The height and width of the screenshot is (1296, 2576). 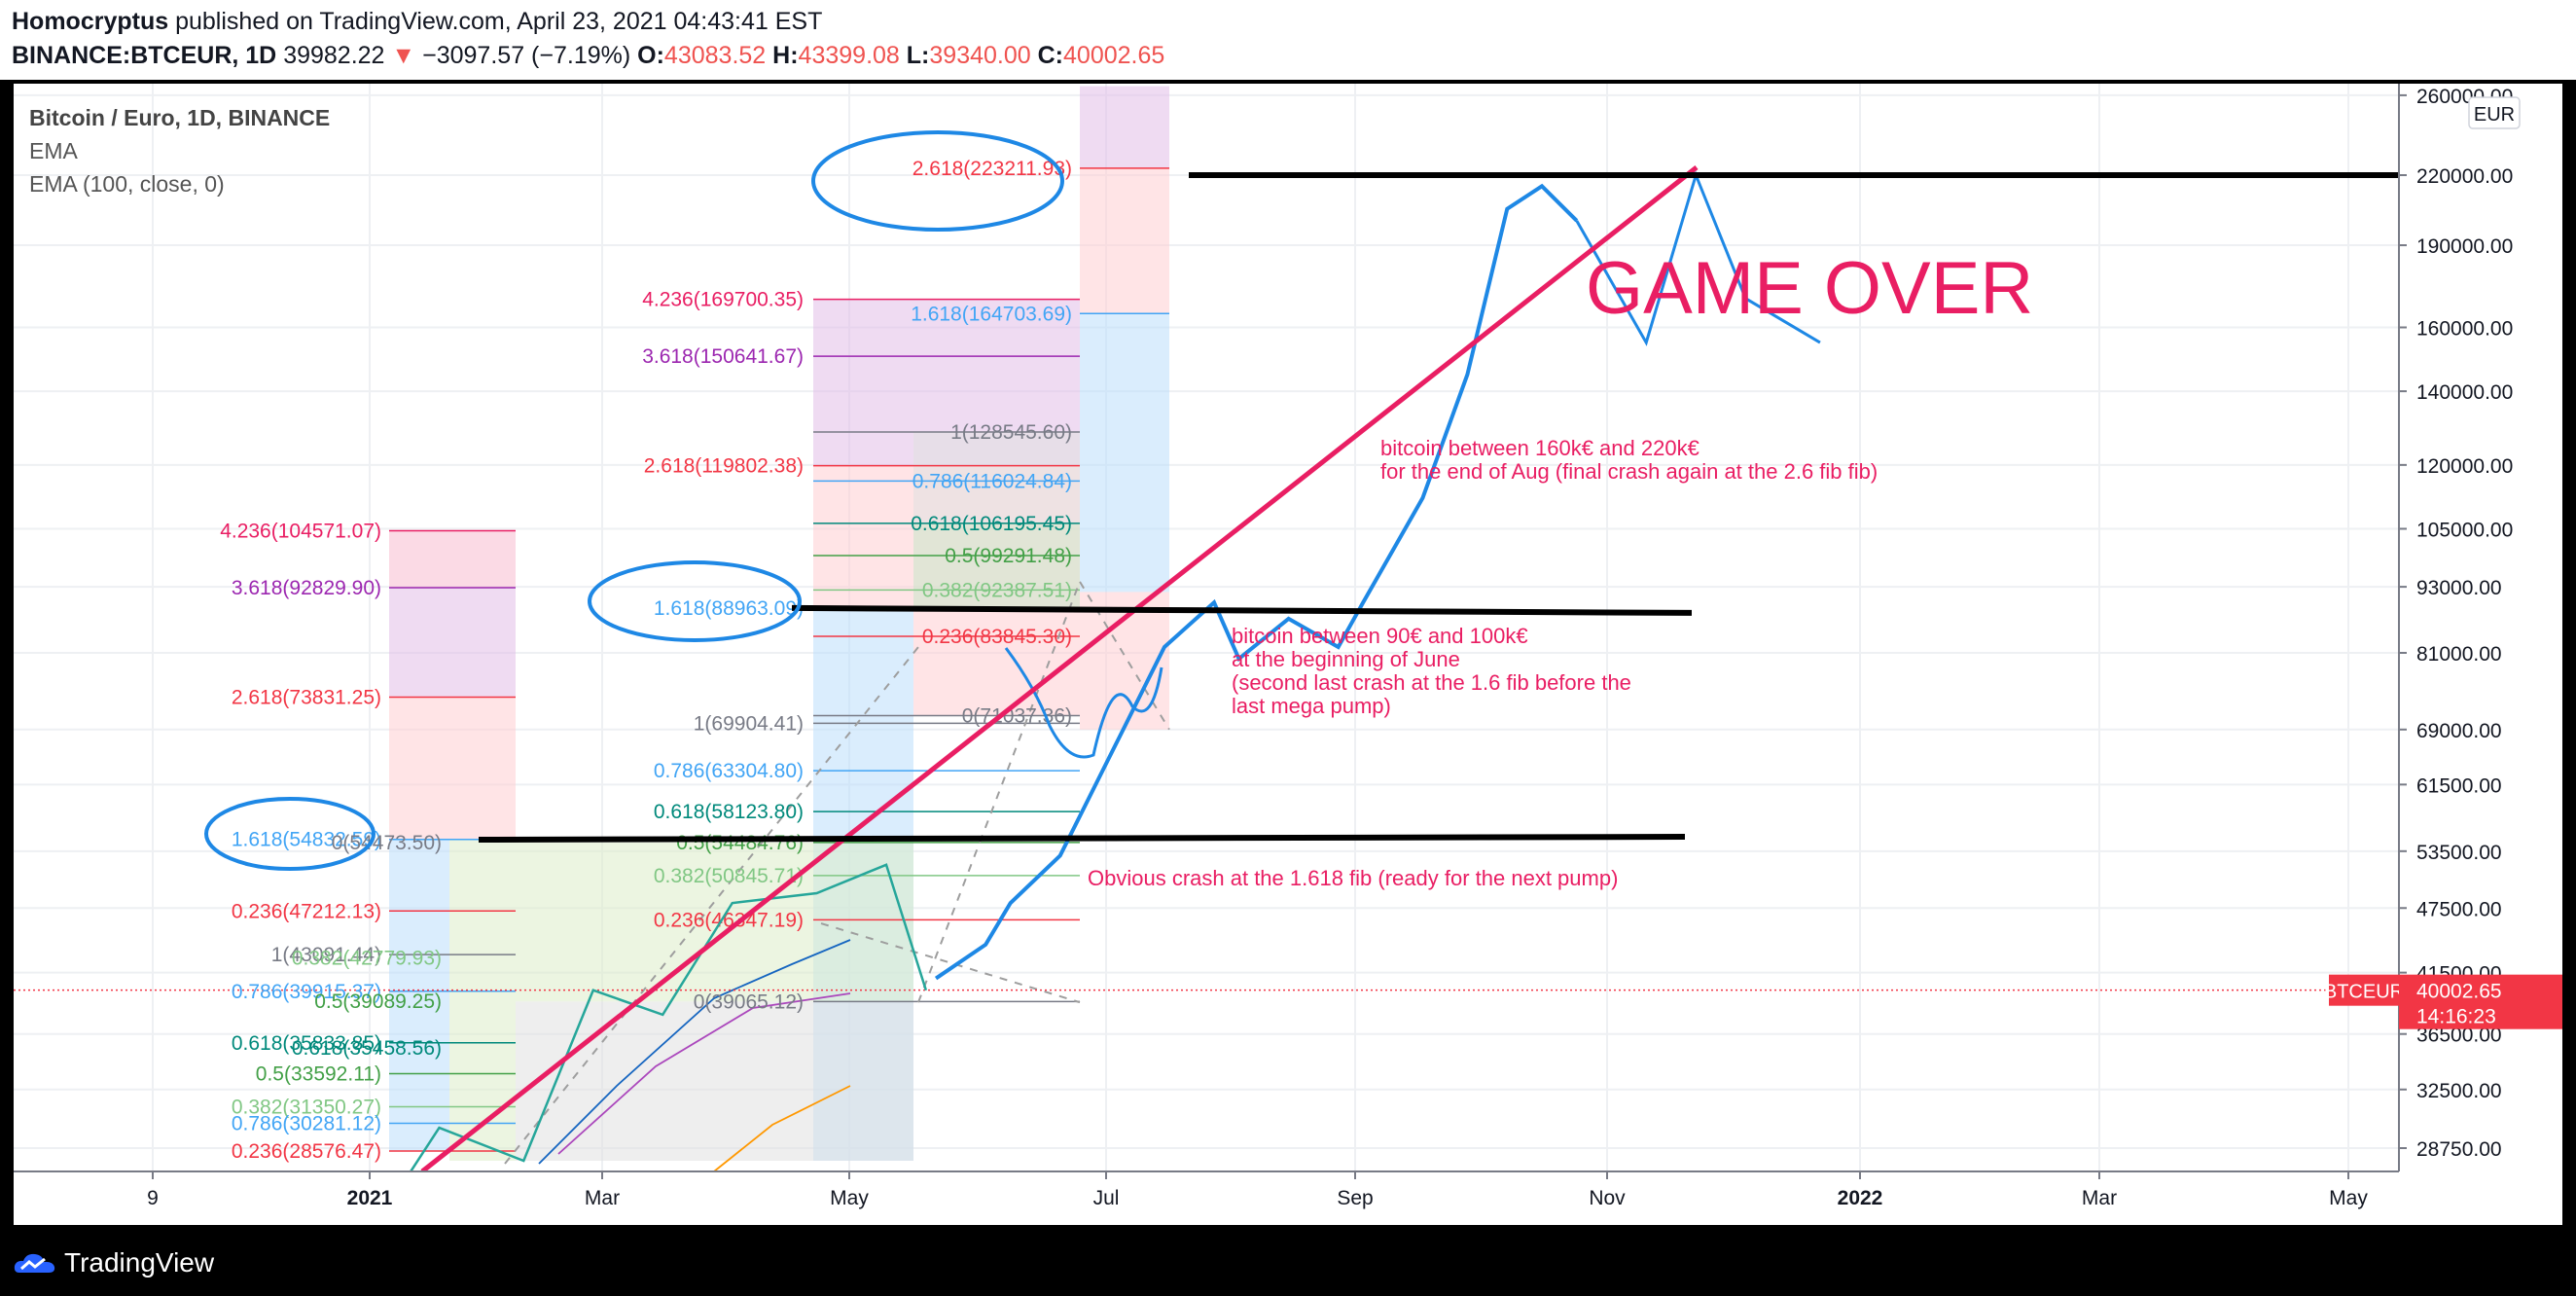 I want to click on fib-label: 0.382(92387.51), so click(x=997, y=590).